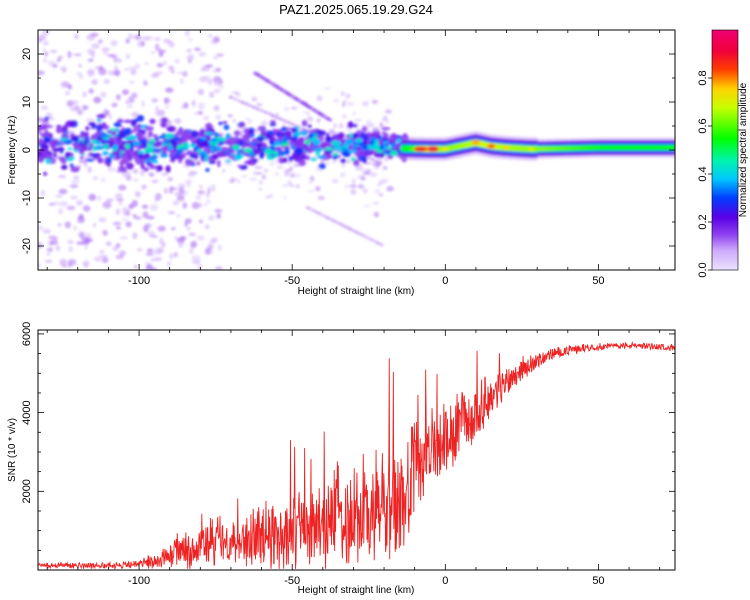  Describe the element at coordinates (27, 334) in the screenshot. I see `y-tick-label: 6000` at that location.